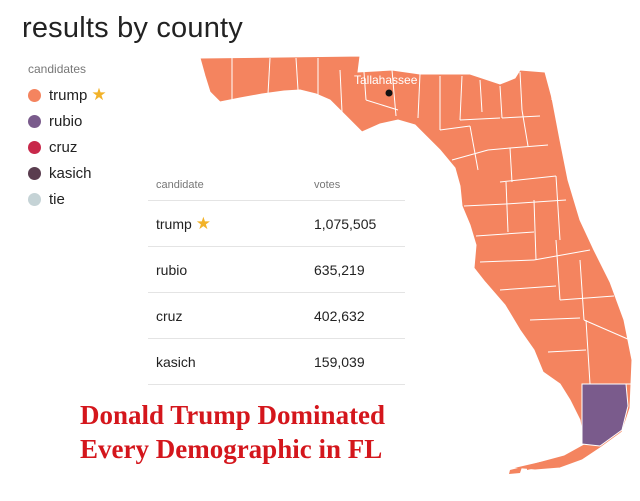 The height and width of the screenshot is (501, 640). What do you see at coordinates (389, 93) in the screenshot?
I see `capital-marker` at bounding box center [389, 93].